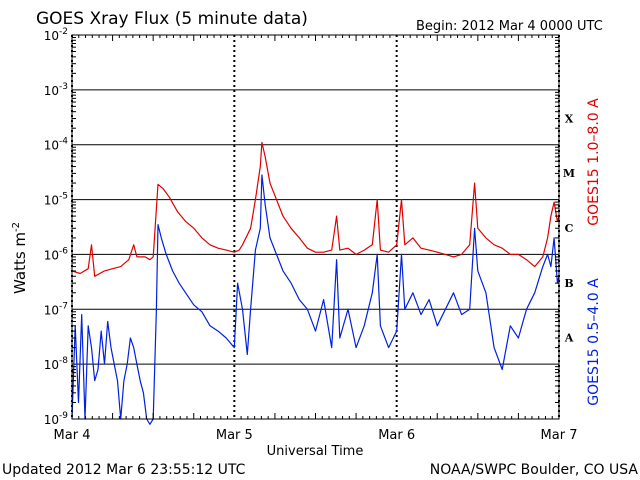 This screenshot has height=480, width=640. I want to click on flare-class-labels: X M C B A, so click(569, 228).